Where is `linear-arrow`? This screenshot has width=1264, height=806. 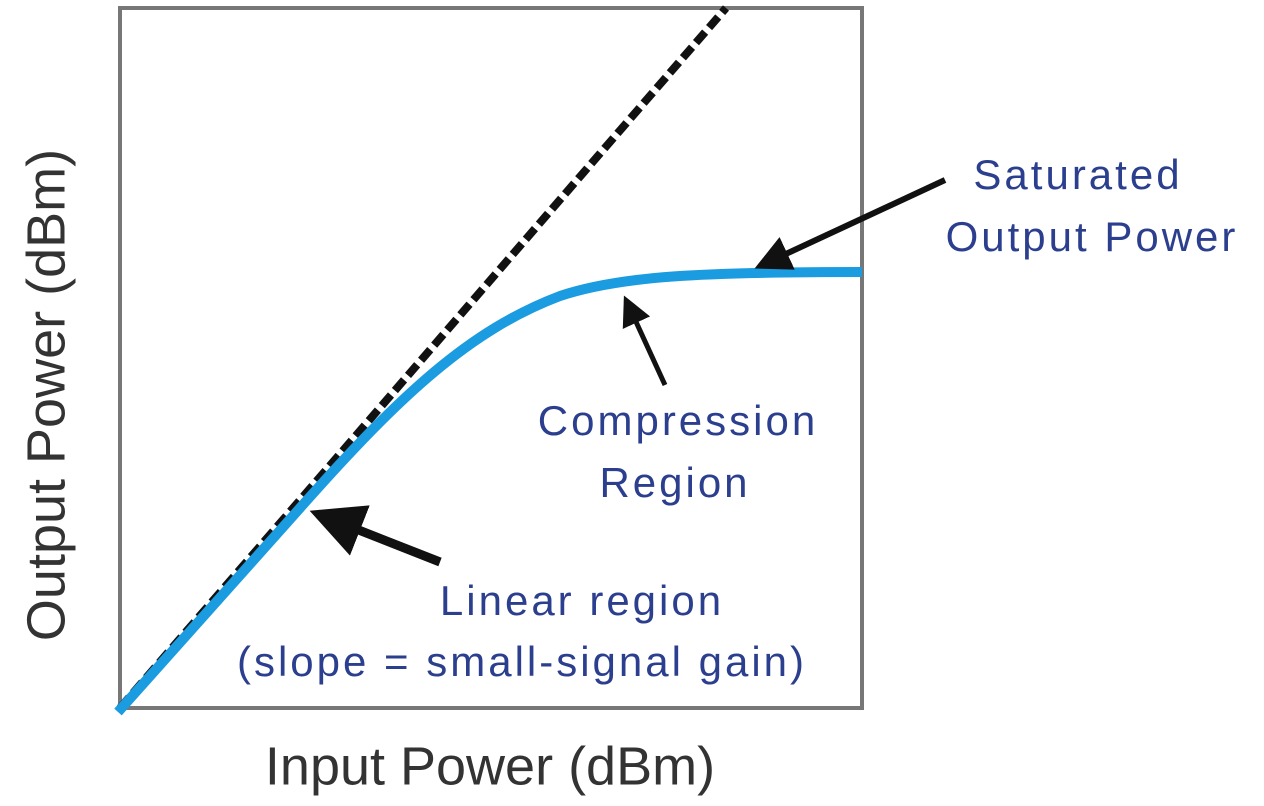 linear-arrow is located at coordinates (375, 536).